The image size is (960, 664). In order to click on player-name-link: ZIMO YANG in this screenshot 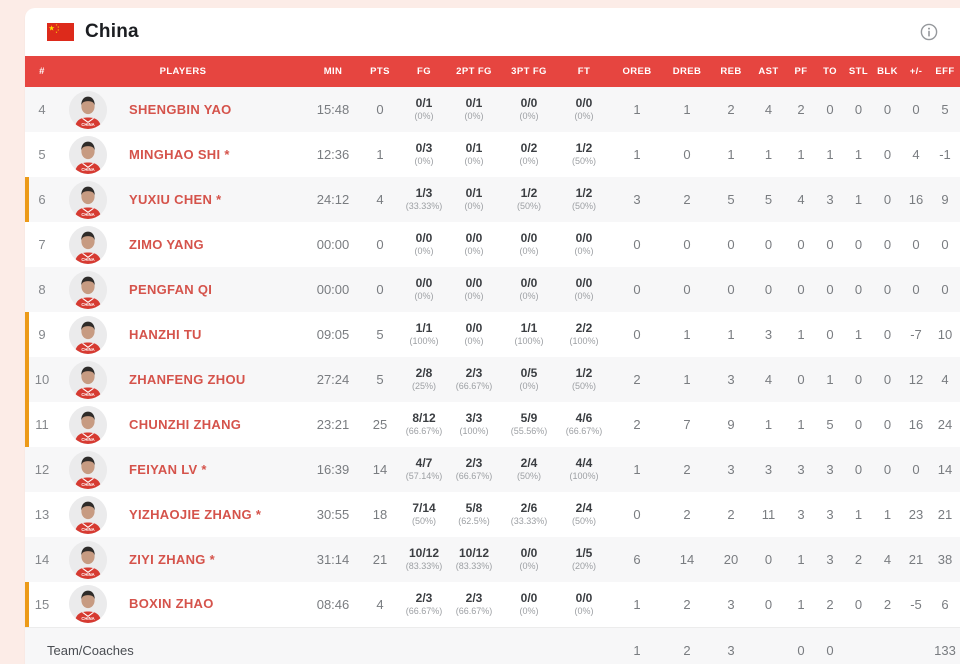, I will do `click(166, 244)`.